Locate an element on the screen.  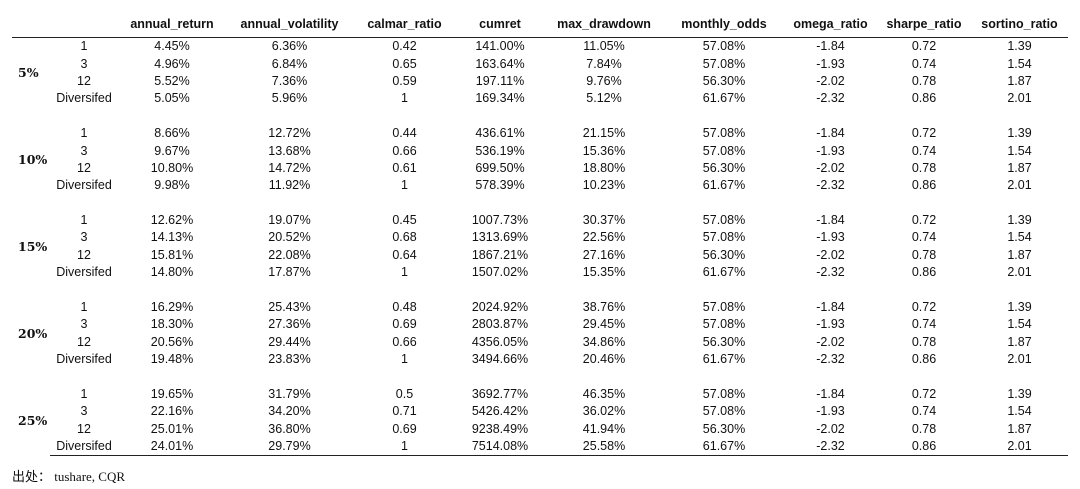
value-cell: 0.48 is located at coordinates (404, 307).